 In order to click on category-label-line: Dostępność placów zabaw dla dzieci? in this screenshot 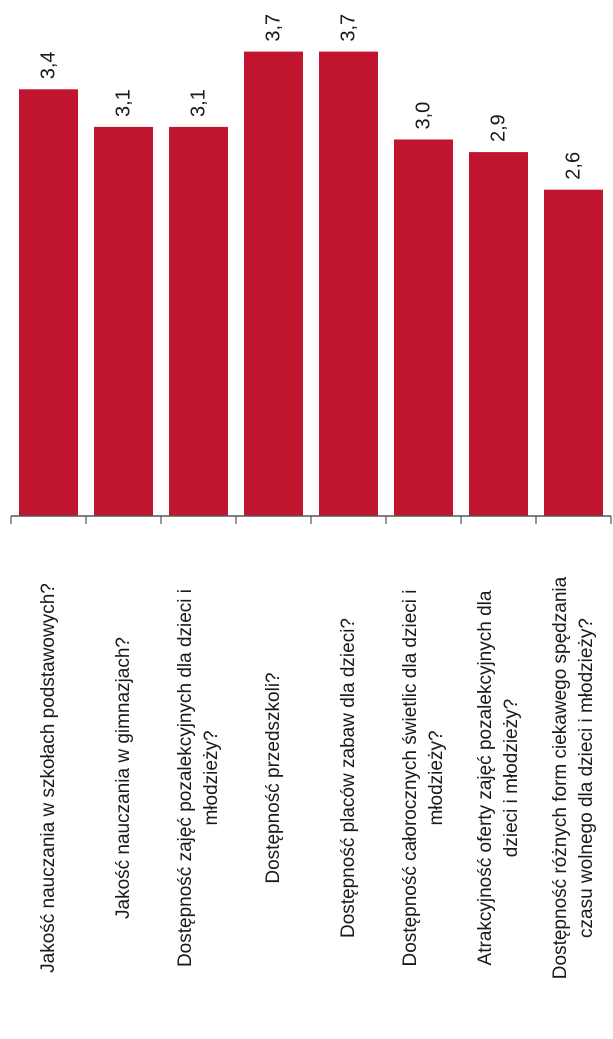, I will do `click(348, 778)`.